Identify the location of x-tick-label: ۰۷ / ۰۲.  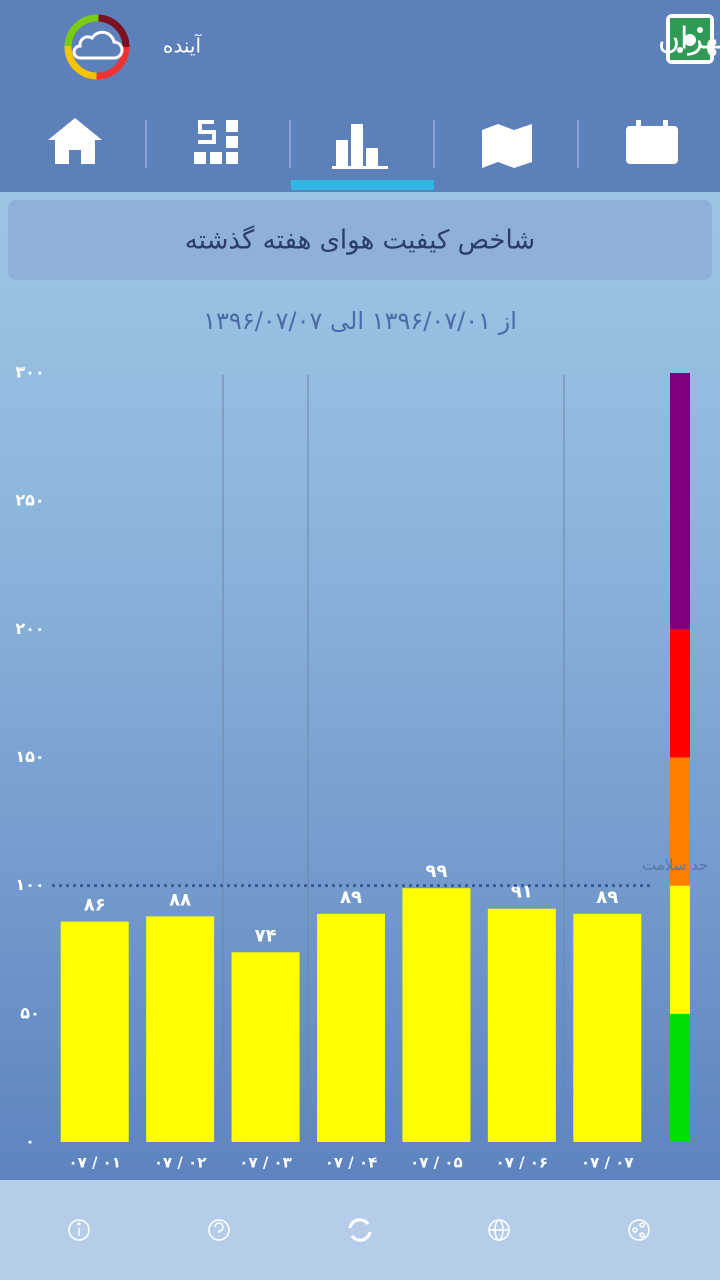
(180, 1163).